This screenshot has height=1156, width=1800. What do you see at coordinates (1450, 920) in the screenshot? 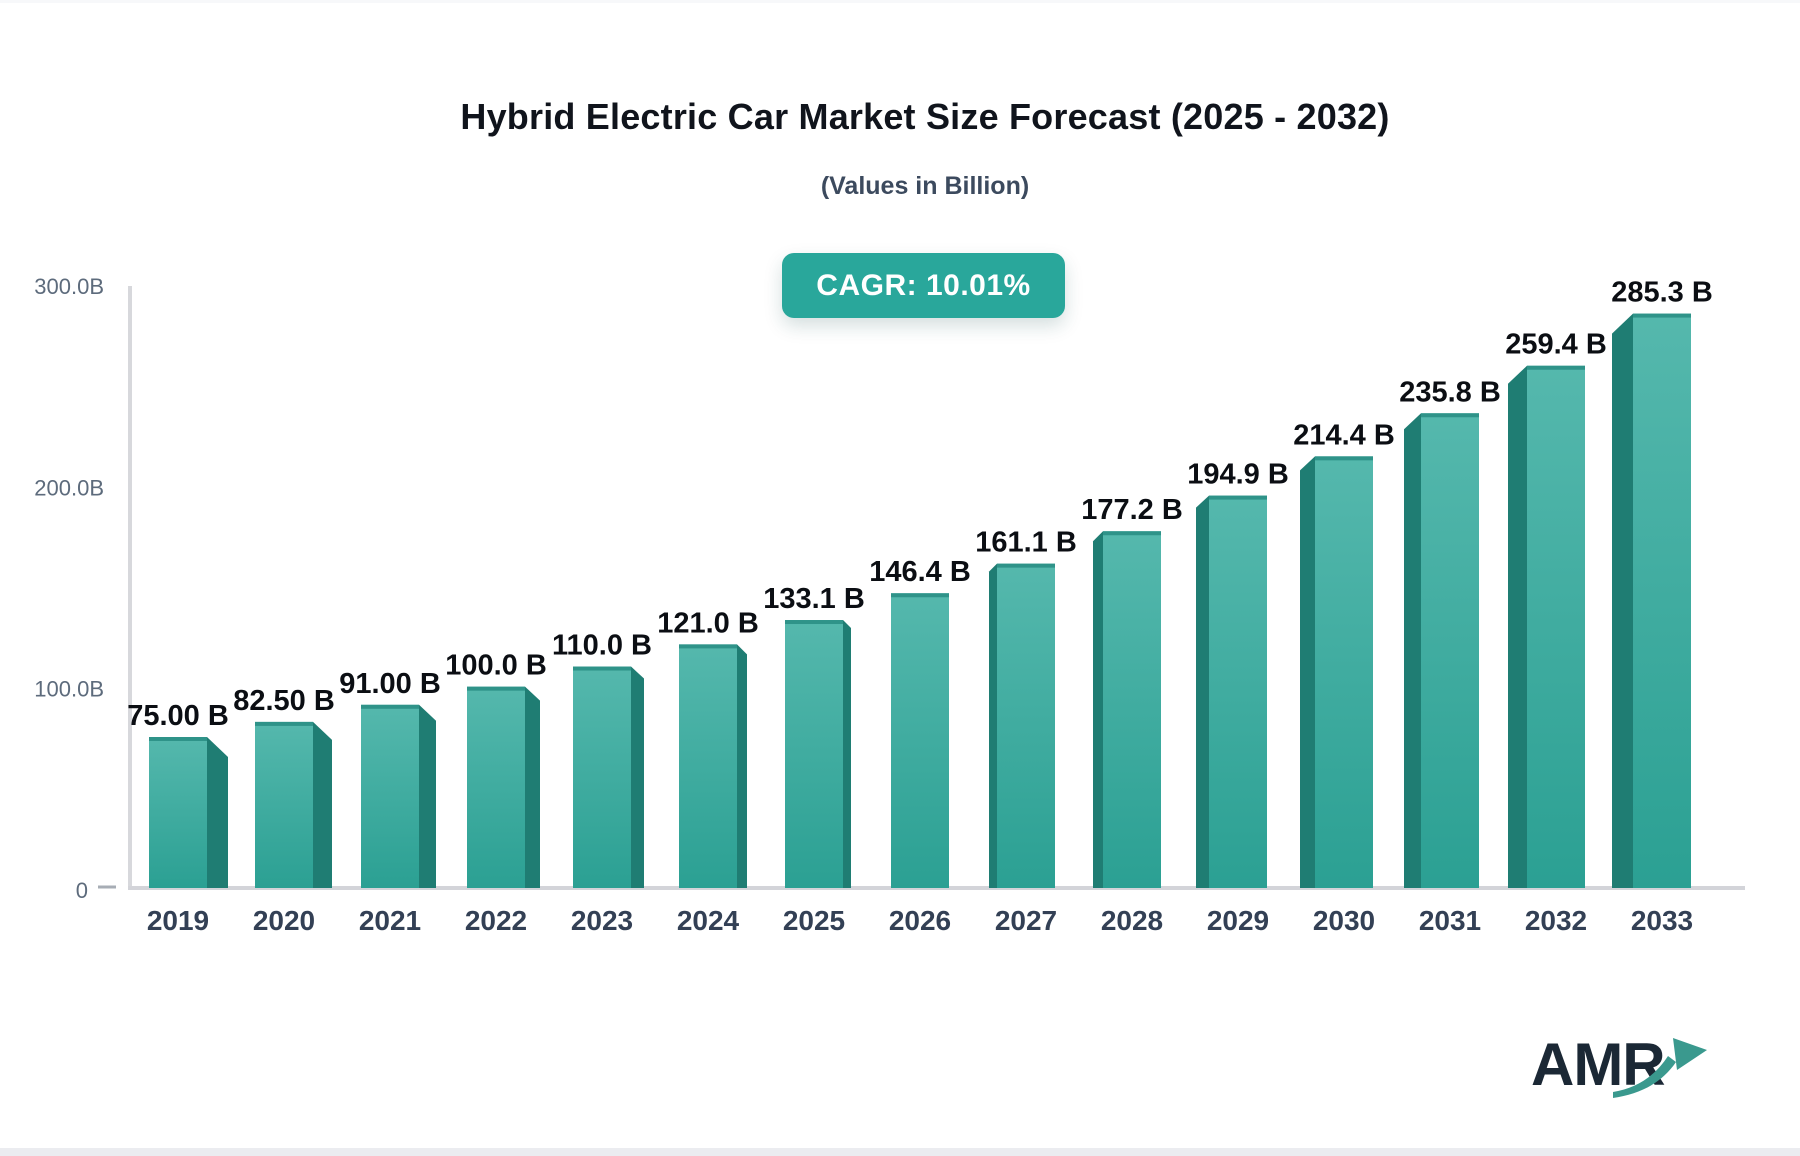
I see `x-axis-label: 2031` at bounding box center [1450, 920].